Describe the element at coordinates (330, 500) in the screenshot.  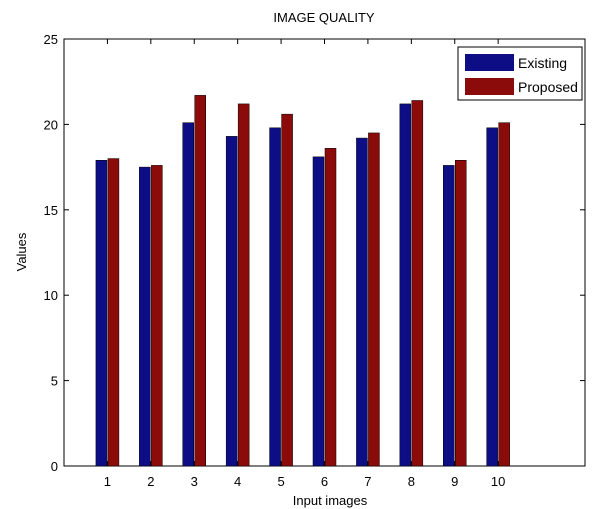
I see `x-axis-label: Input images` at that location.